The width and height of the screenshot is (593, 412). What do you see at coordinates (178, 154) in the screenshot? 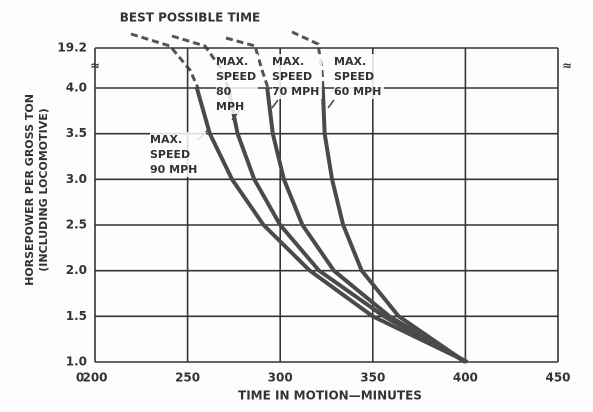
I see `series-label: MAX. SPEED 90 MPH` at bounding box center [178, 154].